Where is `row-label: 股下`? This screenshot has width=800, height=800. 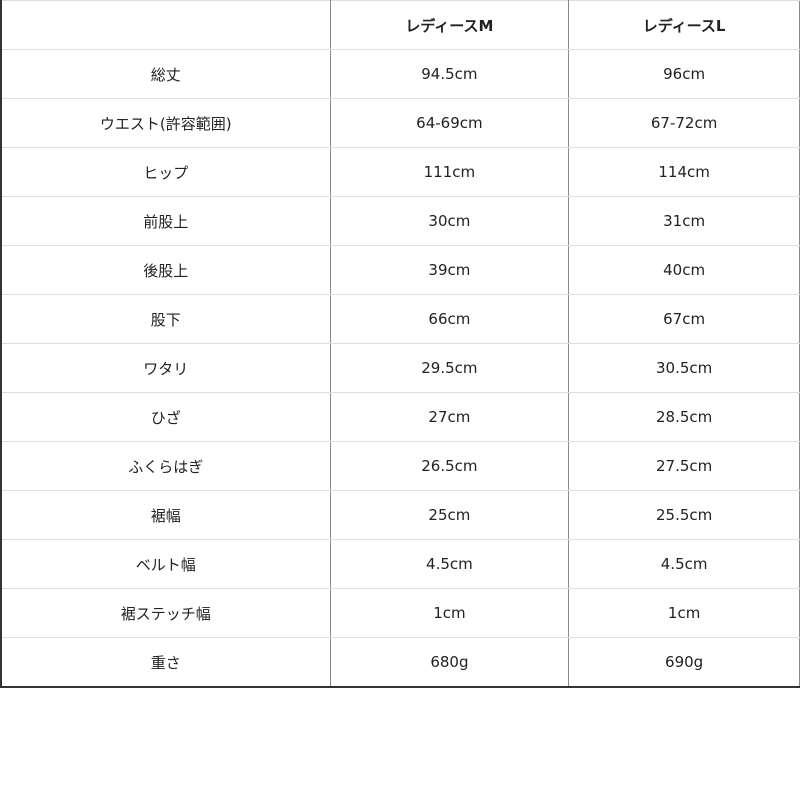
row-label: 股下 is located at coordinates (166, 319).